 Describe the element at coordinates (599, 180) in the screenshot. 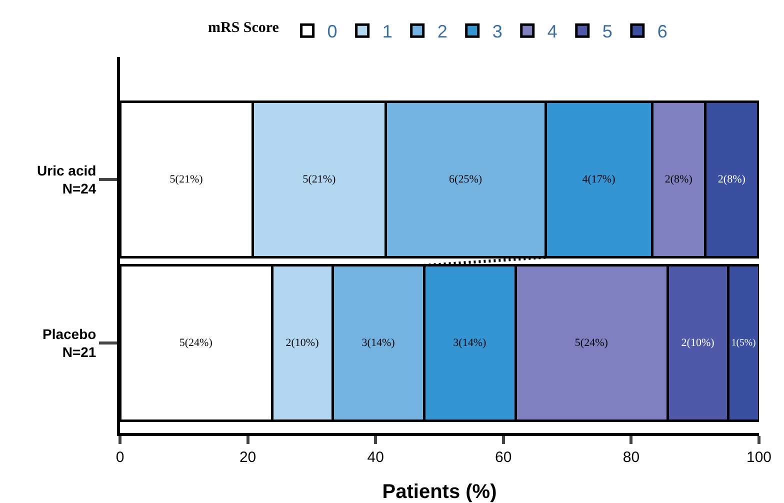

I see `data-label: 4(17%)` at that location.